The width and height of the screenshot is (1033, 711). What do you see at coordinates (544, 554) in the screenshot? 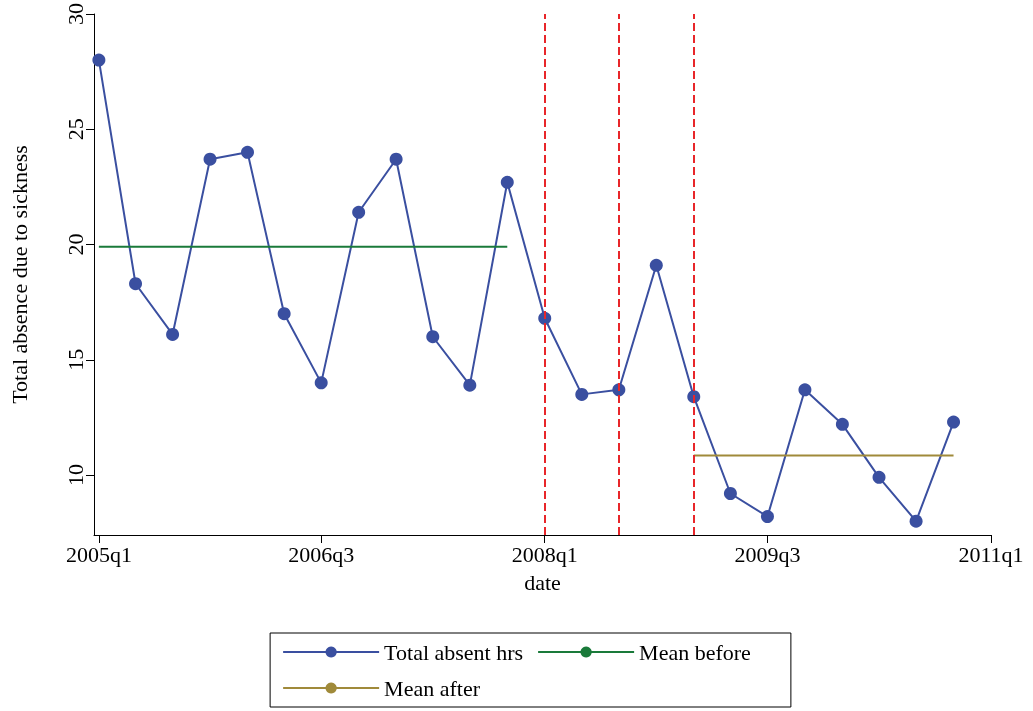
I see `x-tick-label: 2008q1` at bounding box center [544, 554].